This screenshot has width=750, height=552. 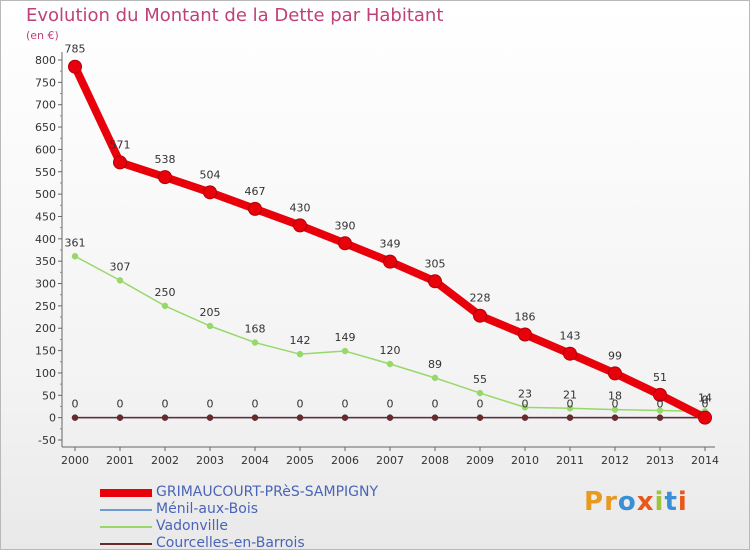 What do you see at coordinates (49, 395) in the screenshot?
I see `y-tick-label: 50` at bounding box center [49, 395].